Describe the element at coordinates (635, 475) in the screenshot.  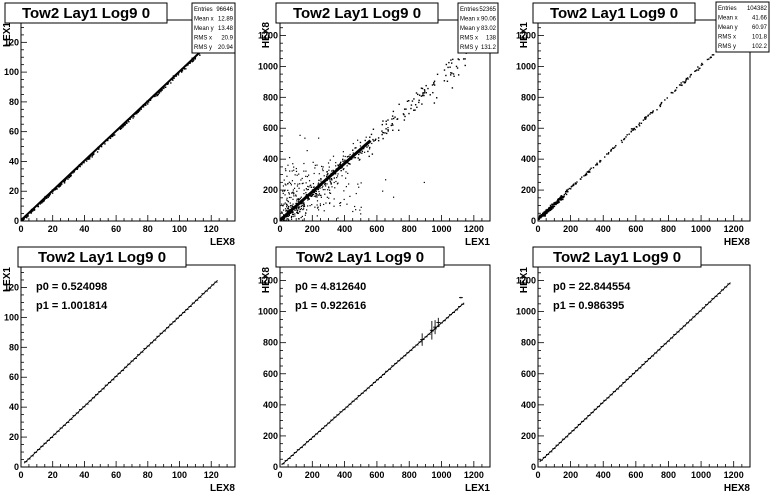
I see `x-tick-label: 600` at that location.